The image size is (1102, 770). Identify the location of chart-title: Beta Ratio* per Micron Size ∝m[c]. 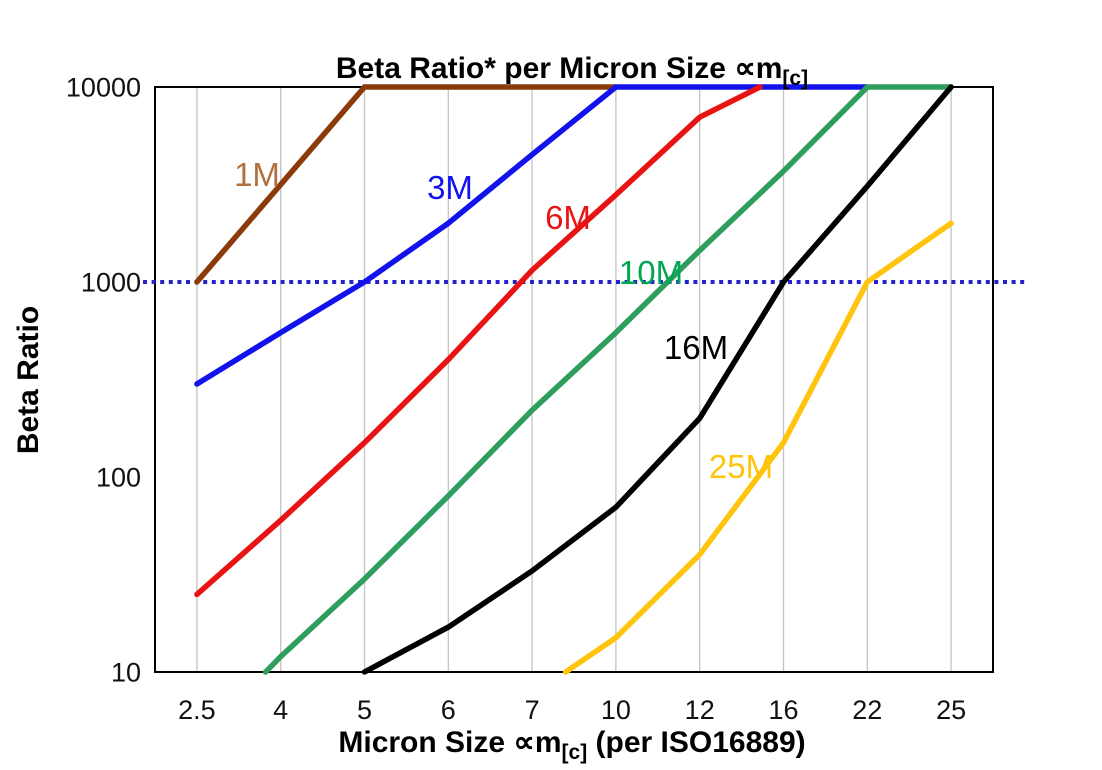
(572, 71).